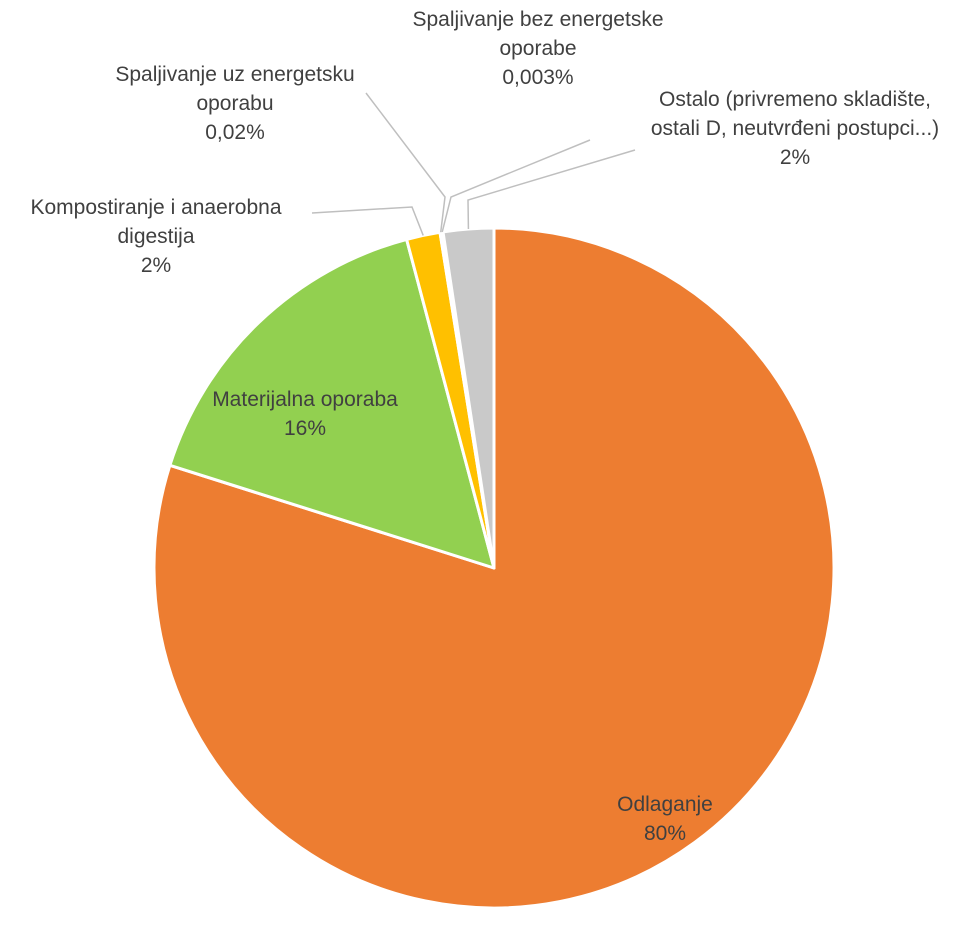 Image resolution: width=973 pixels, height=940 pixels. What do you see at coordinates (551, 189) in the screenshot?
I see `leader-line-ostalo` at bounding box center [551, 189].